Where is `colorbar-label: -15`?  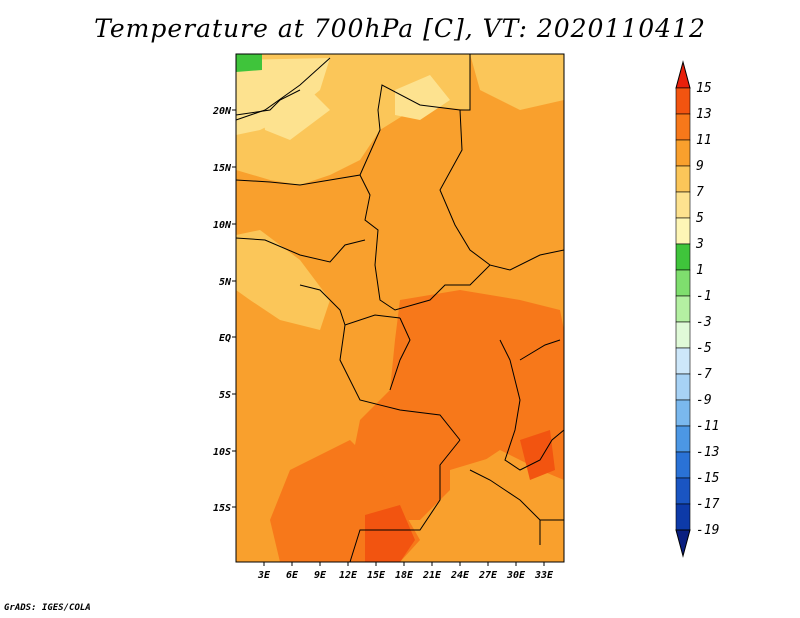
colorbar-label: -15 is located at coordinates (708, 478).